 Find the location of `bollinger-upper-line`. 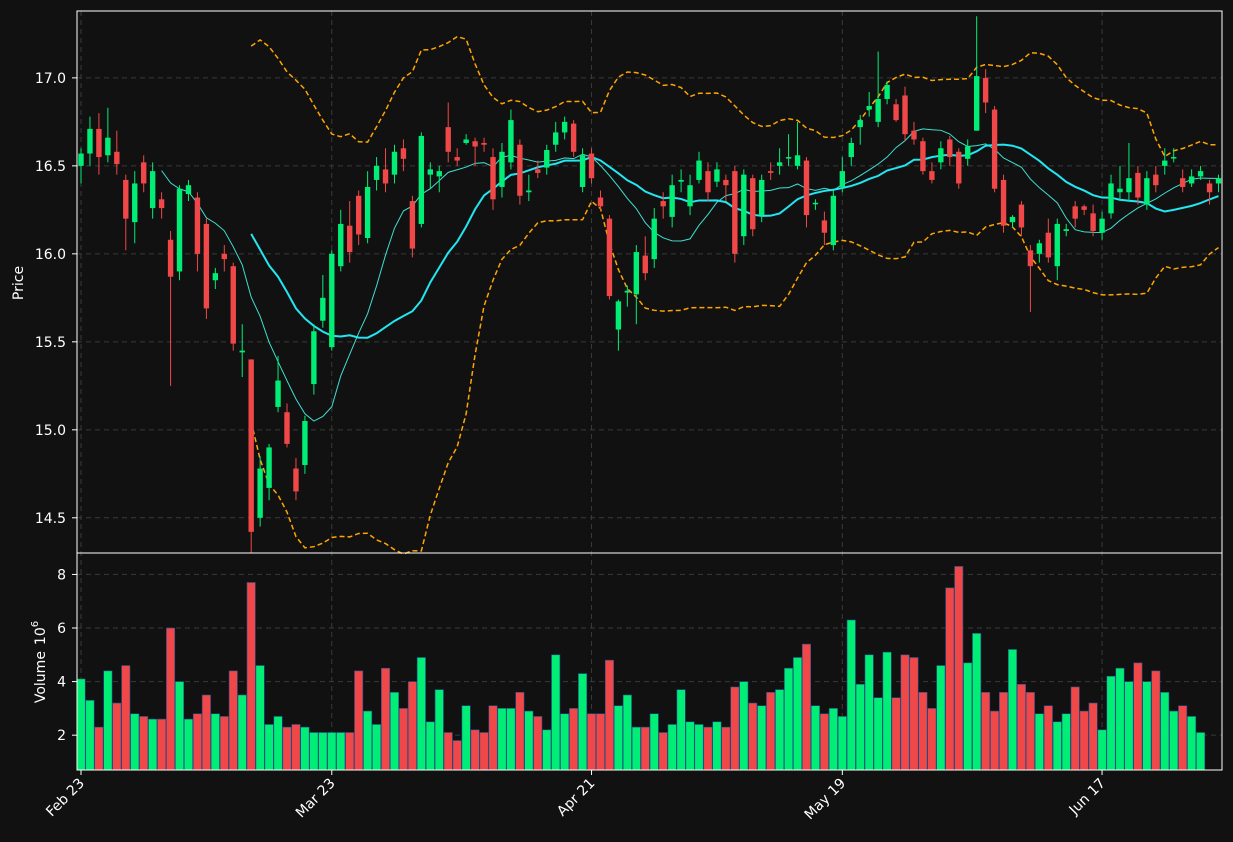

bollinger-upper-line is located at coordinates (734, 96).